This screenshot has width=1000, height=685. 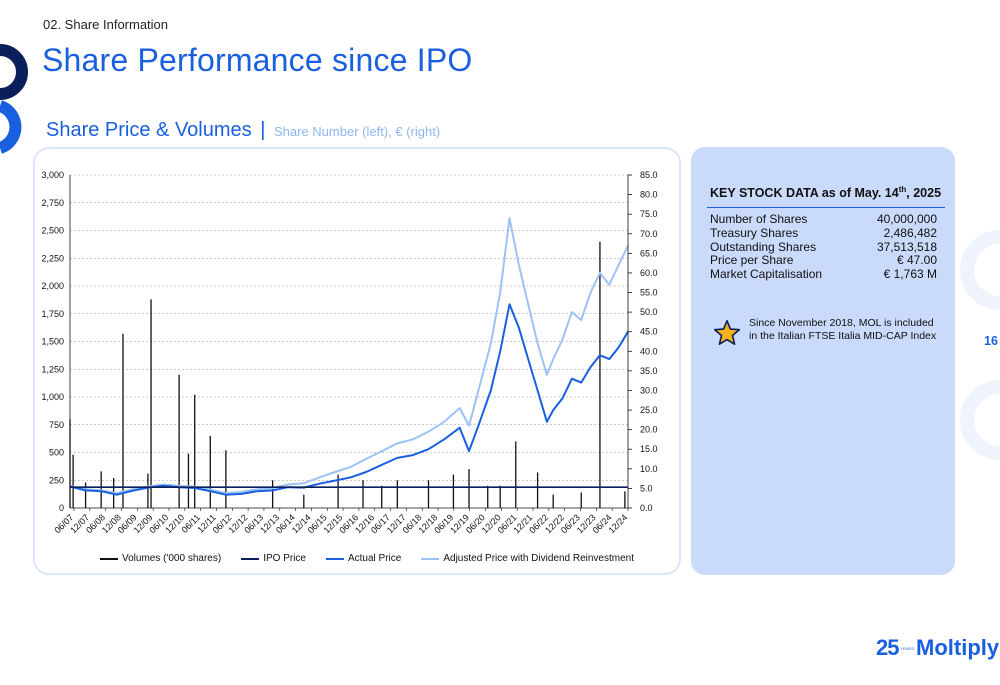 I want to click on subtitle-text: Share Price & Volumes, so click(x=149, y=130).